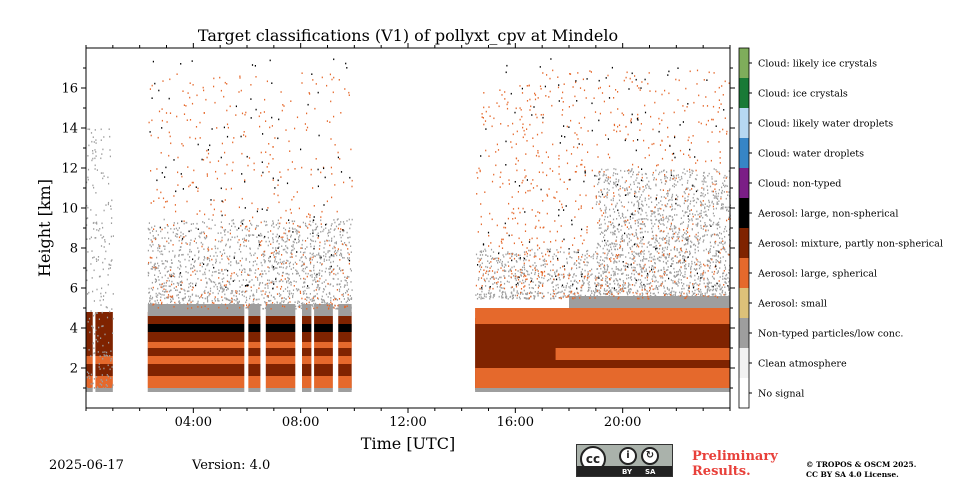  I want to click on colorbar-label: No signal, so click(781, 394).